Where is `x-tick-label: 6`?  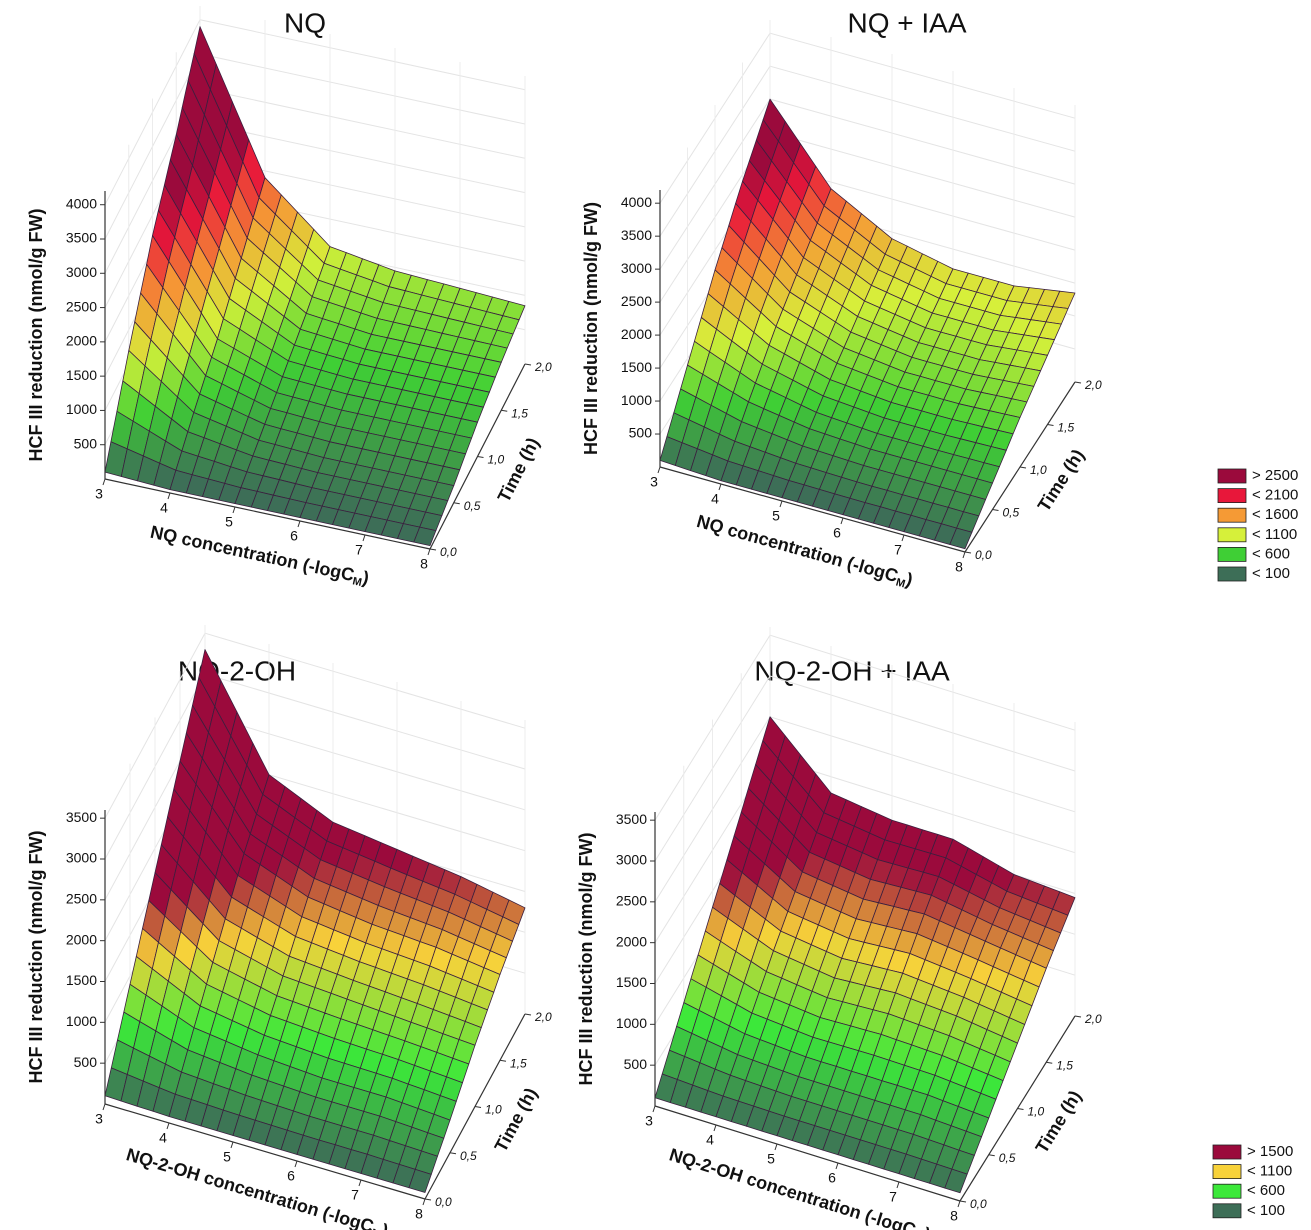
x-tick-label: 6 is located at coordinates (291, 1176).